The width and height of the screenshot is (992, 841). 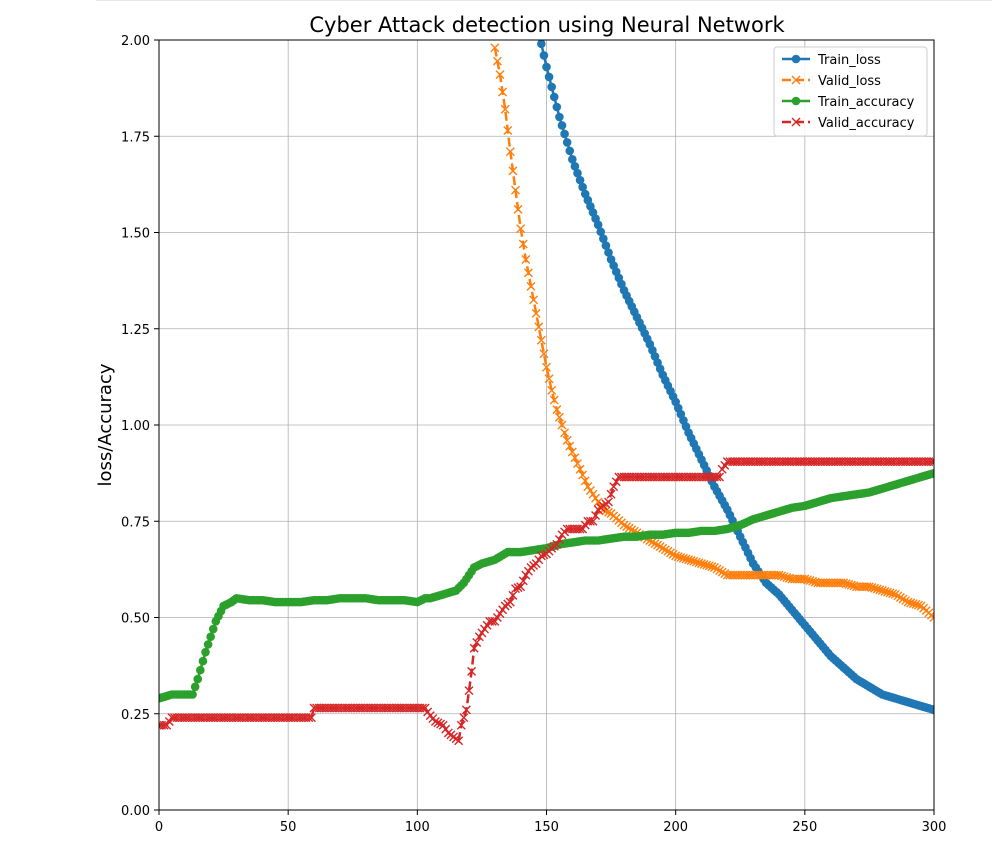 I want to click on y-tick-label: 1.75, so click(x=135, y=137).